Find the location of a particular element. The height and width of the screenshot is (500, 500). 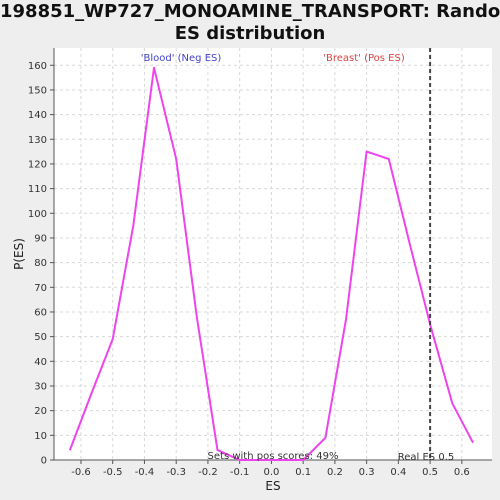

y-tick-label: 120 is located at coordinates (37, 164).